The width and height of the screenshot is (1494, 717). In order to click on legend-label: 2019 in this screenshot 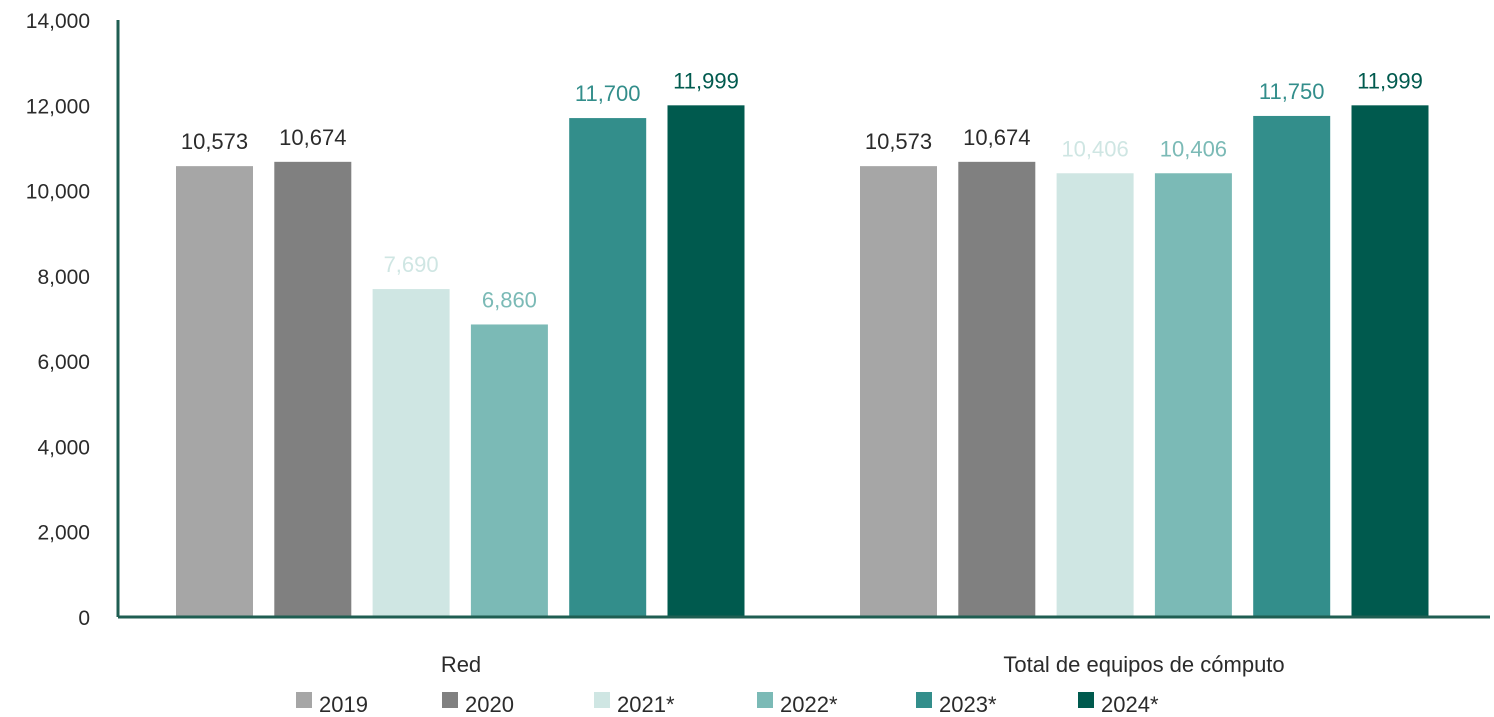, I will do `click(343, 704)`.